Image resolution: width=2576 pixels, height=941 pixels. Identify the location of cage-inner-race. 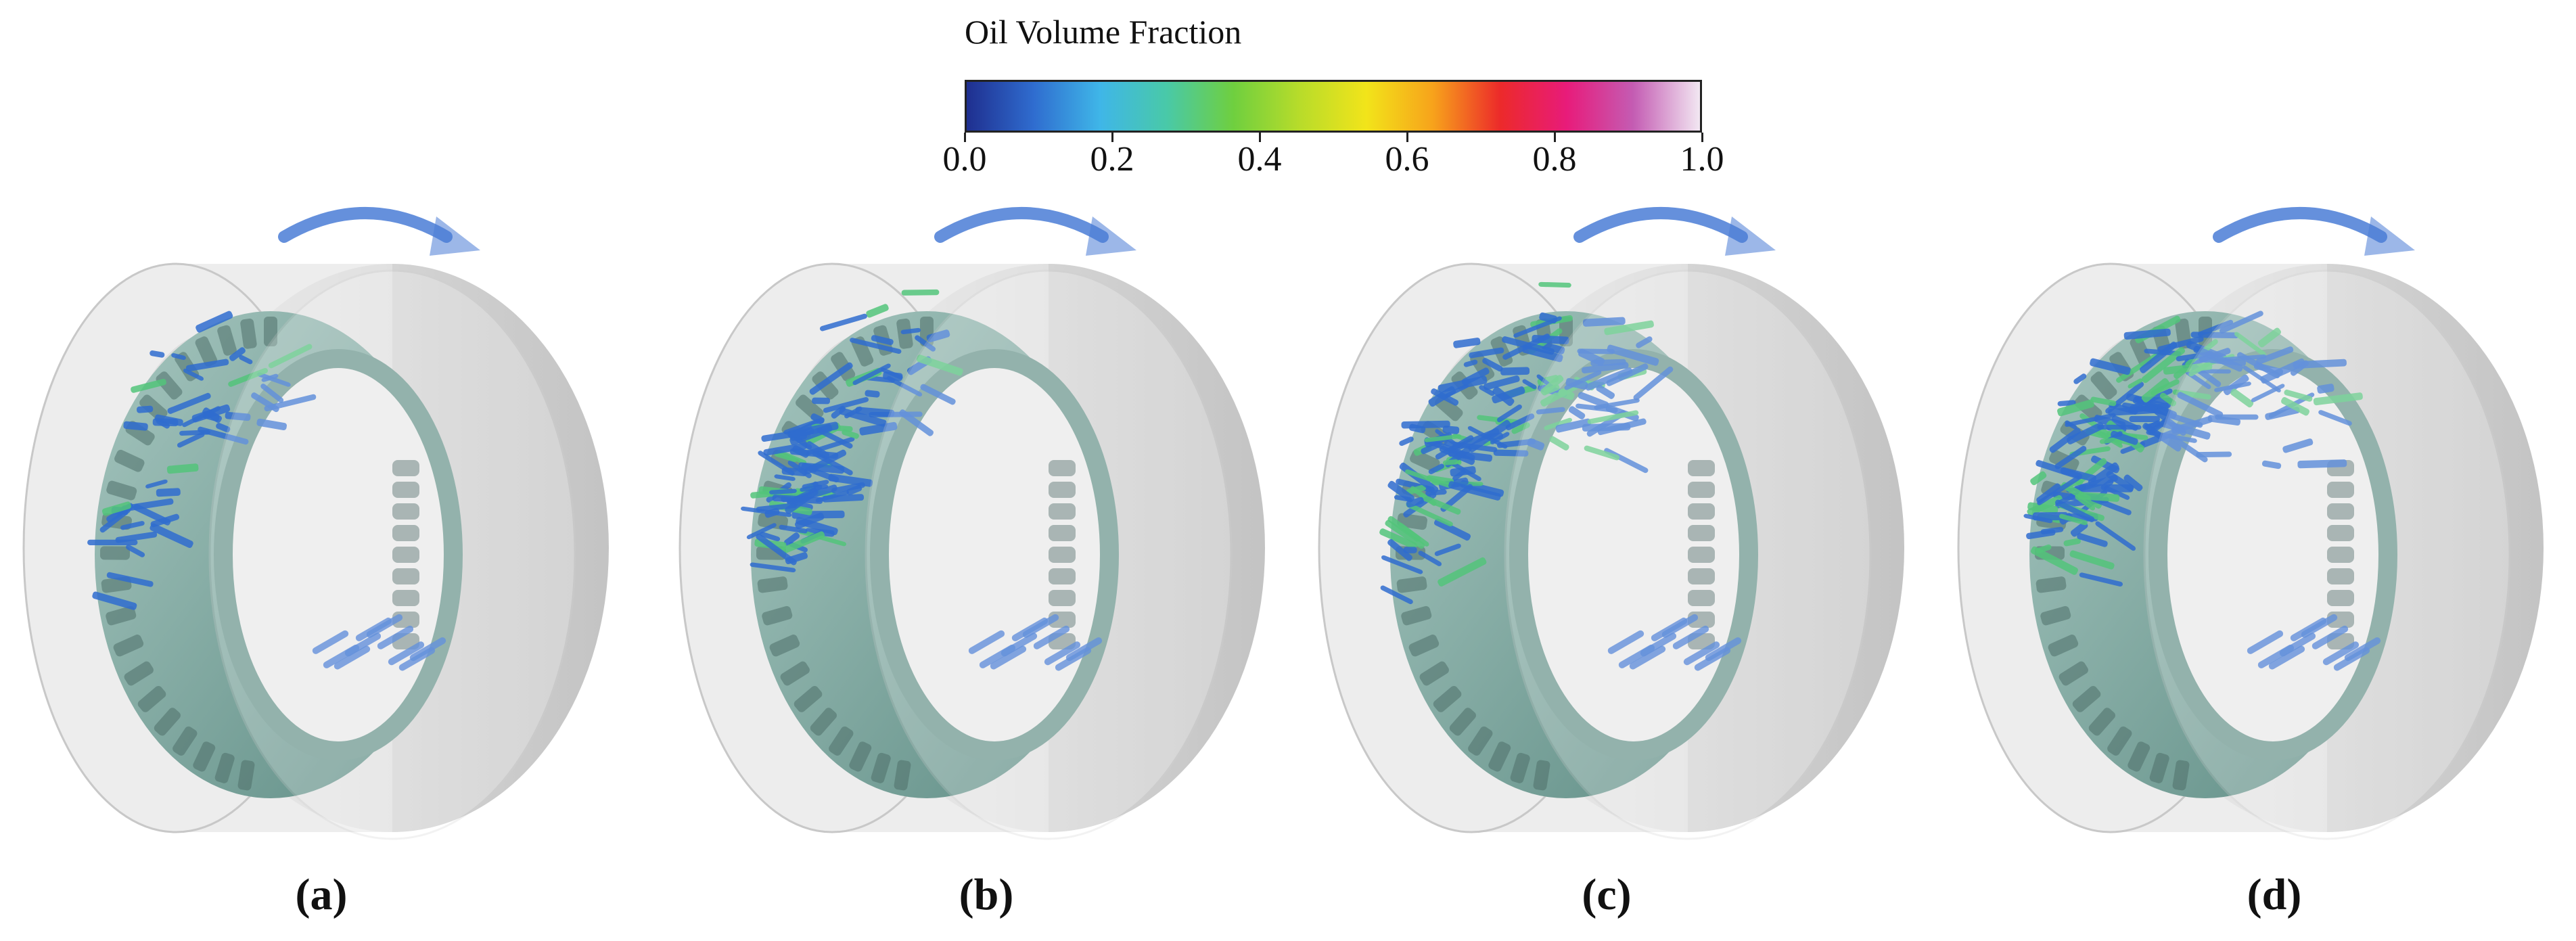
(338, 555).